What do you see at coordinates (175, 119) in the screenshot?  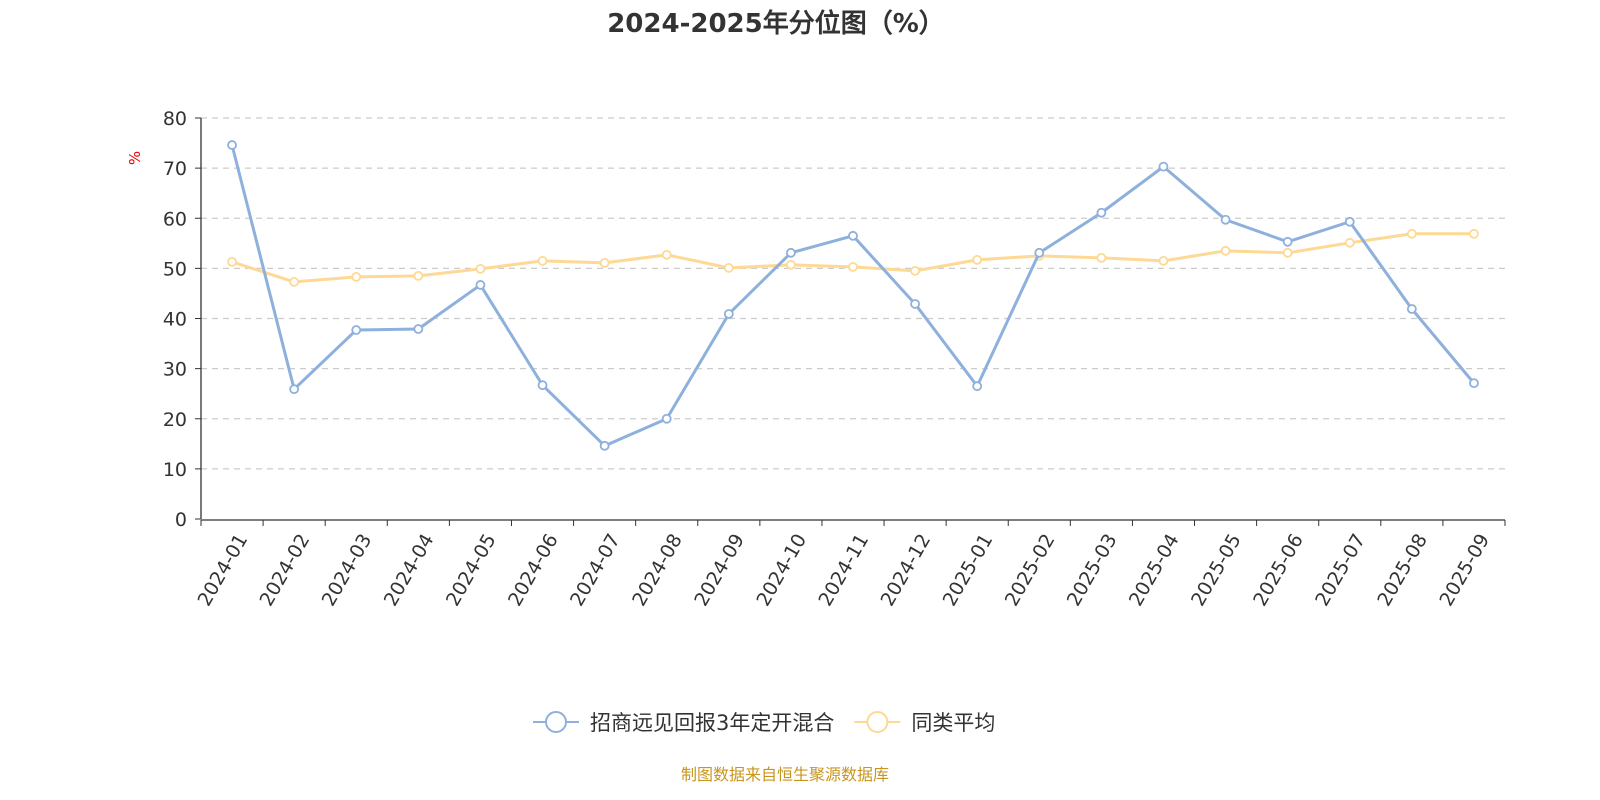 I see `y-tick-label: 80` at bounding box center [175, 119].